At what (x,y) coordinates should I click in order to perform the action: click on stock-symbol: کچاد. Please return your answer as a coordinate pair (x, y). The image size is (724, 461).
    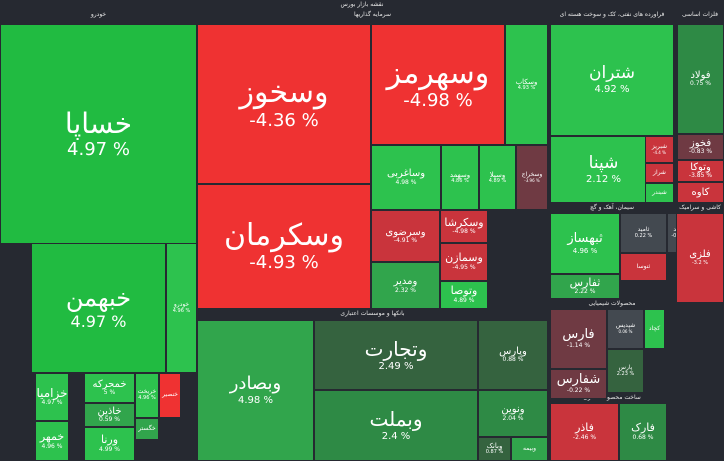
    Looking at the image, I should click on (654, 328).